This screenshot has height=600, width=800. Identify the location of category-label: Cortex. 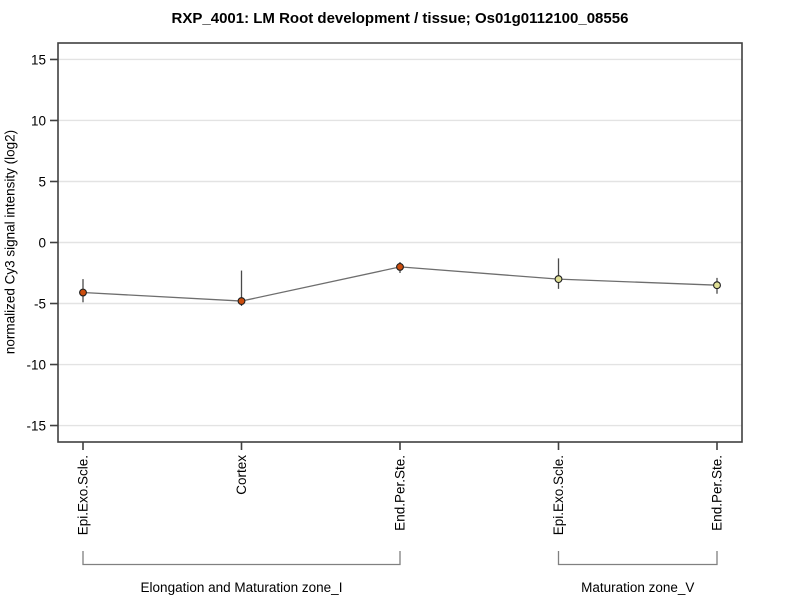
(241, 475).